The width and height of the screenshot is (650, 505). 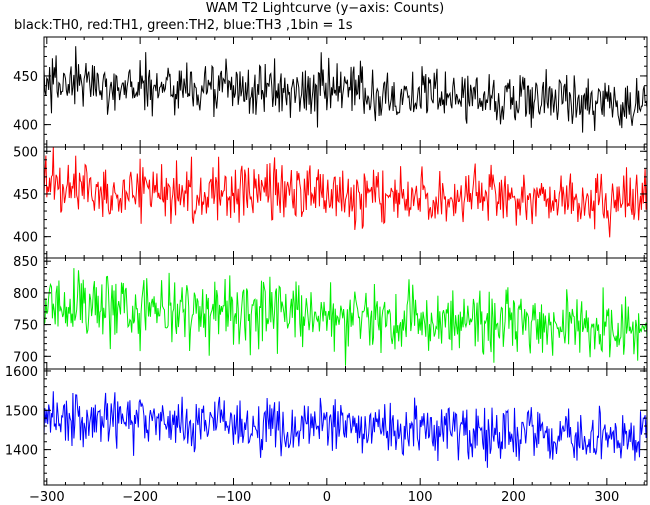 What do you see at coordinates (21, 451) in the screenshot?
I see `y-tick-label: 1400` at bounding box center [21, 451].